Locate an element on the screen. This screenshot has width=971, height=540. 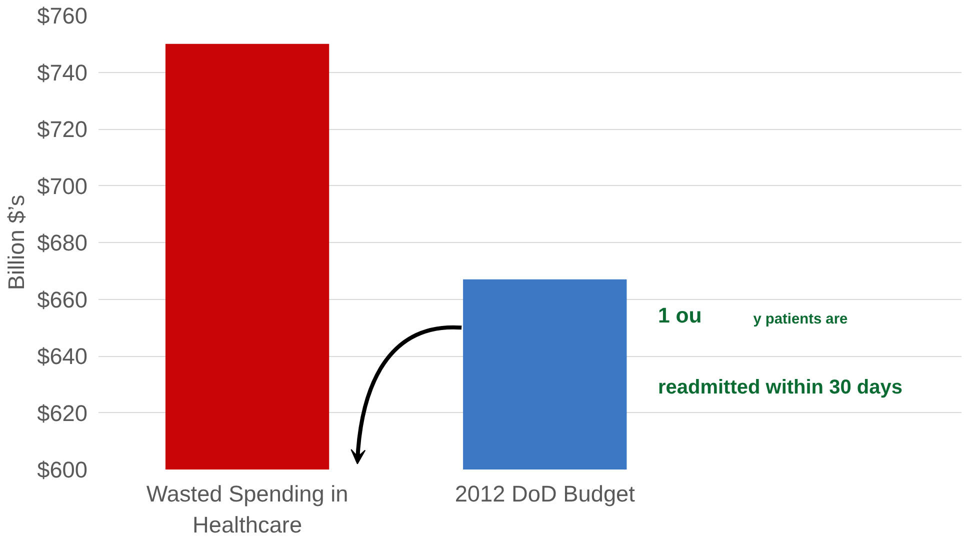
y-tick-label: $640 is located at coordinates (62, 356).